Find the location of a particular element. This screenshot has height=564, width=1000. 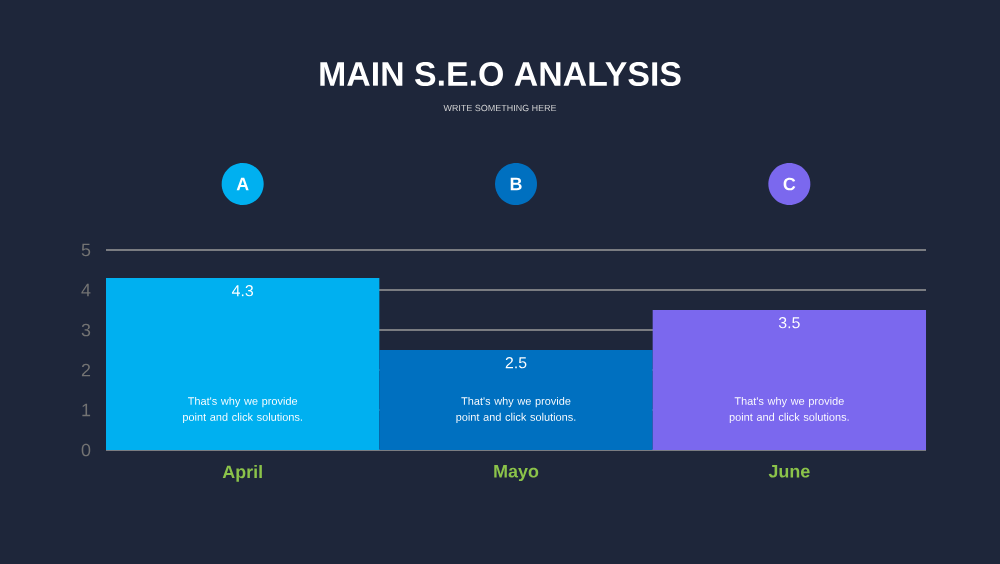

chart-title: MAIN S.E.O ANALYSIS is located at coordinates (500, 74).